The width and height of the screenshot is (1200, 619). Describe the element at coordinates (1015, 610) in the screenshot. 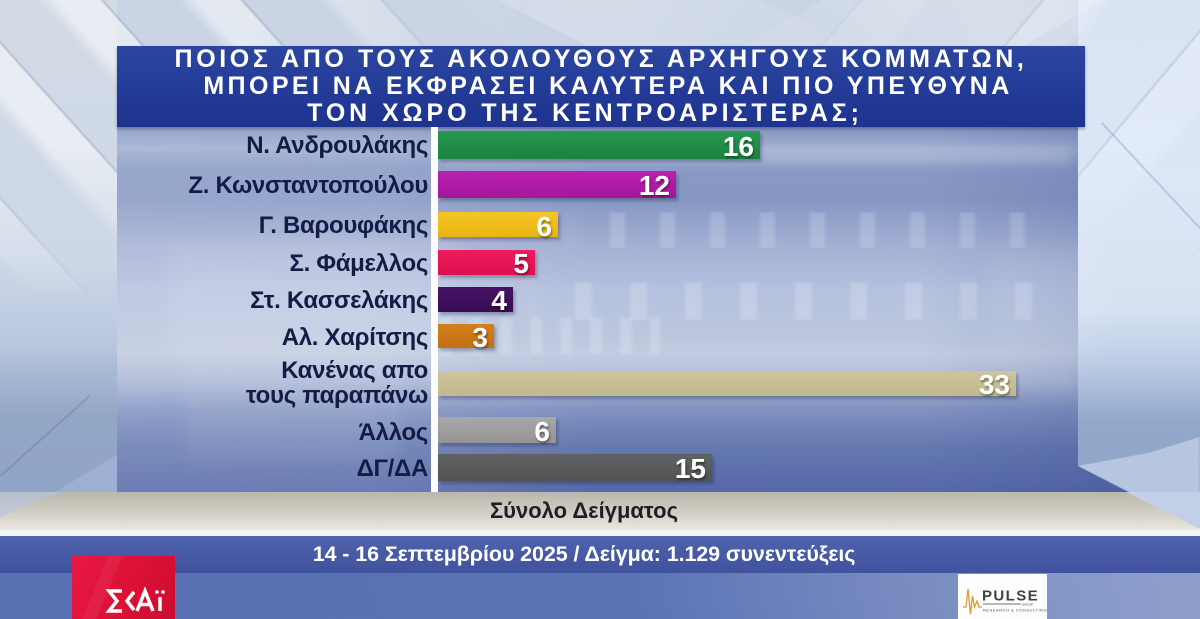

I see `svg-text: RESEARCH & CONSULTING` at that location.